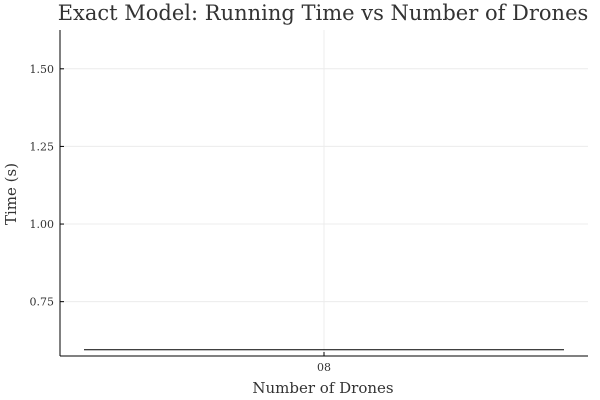 The height and width of the screenshot is (400, 600). I want to click on y-tick-label: 1.50, so click(42, 69).